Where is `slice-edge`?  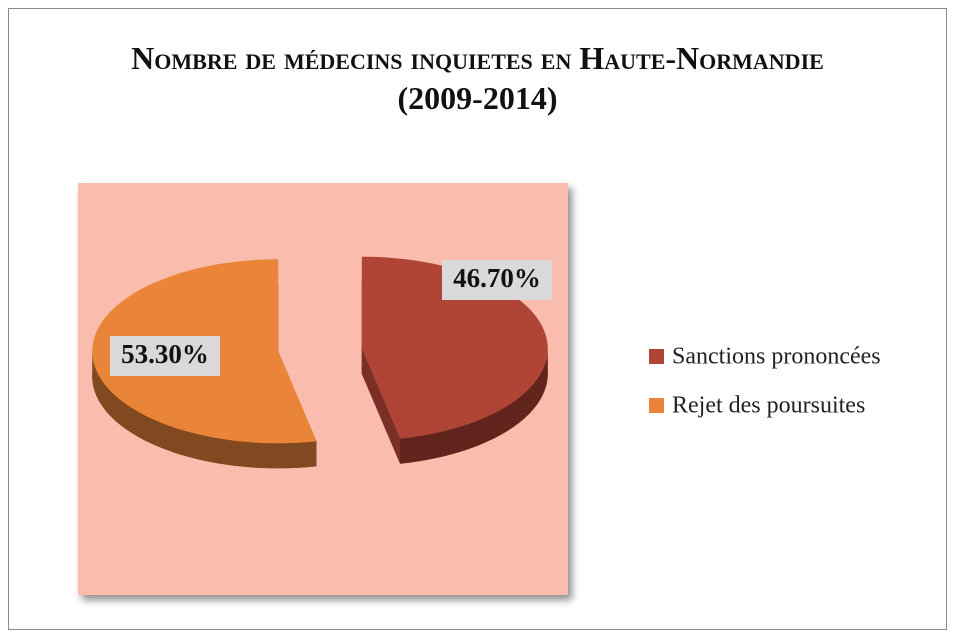 slice-edge is located at coordinates (381, 406).